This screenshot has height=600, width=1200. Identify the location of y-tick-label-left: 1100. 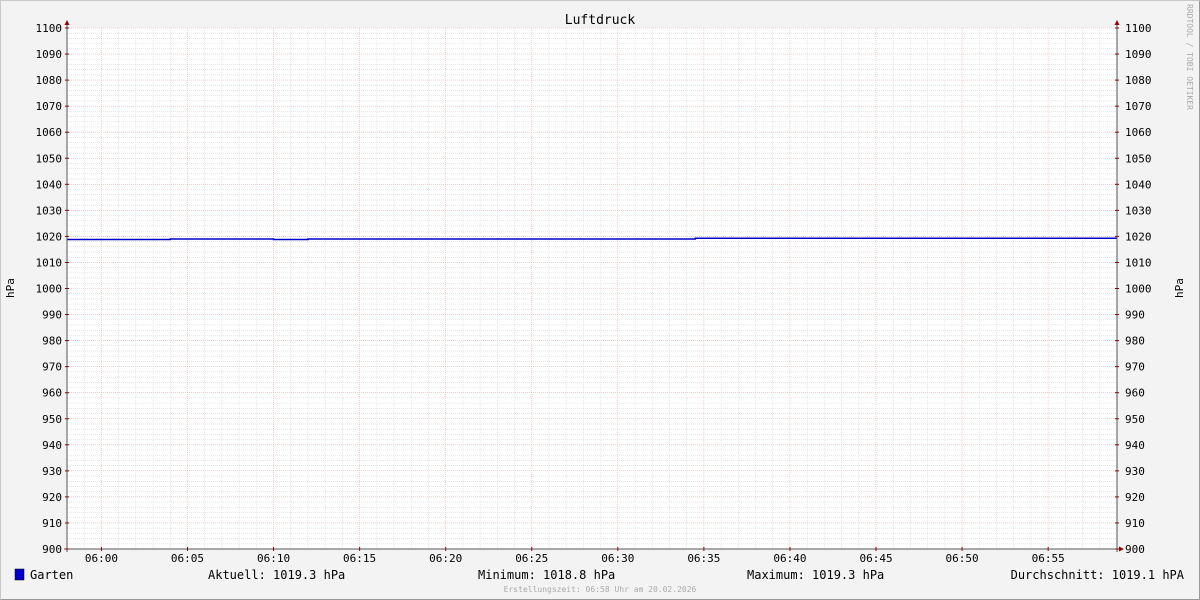
(49, 28).